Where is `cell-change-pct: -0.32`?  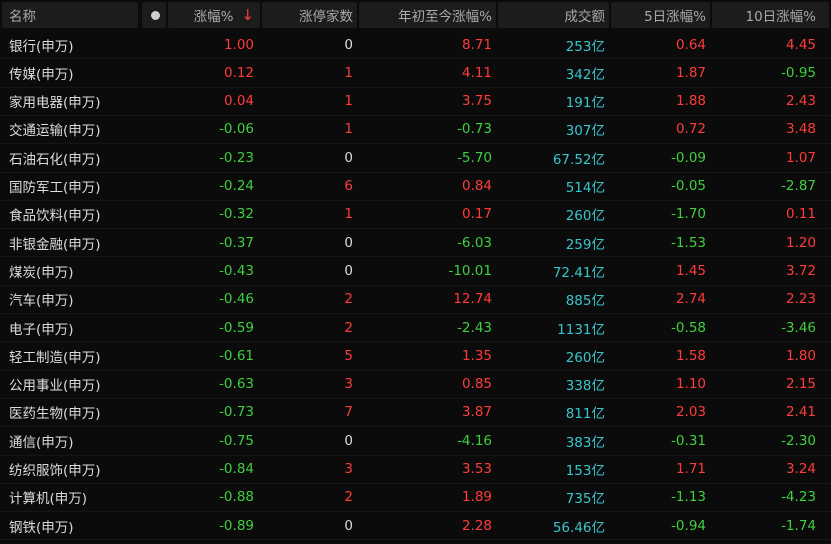 cell-change-pct: -0.32 is located at coordinates (236, 214).